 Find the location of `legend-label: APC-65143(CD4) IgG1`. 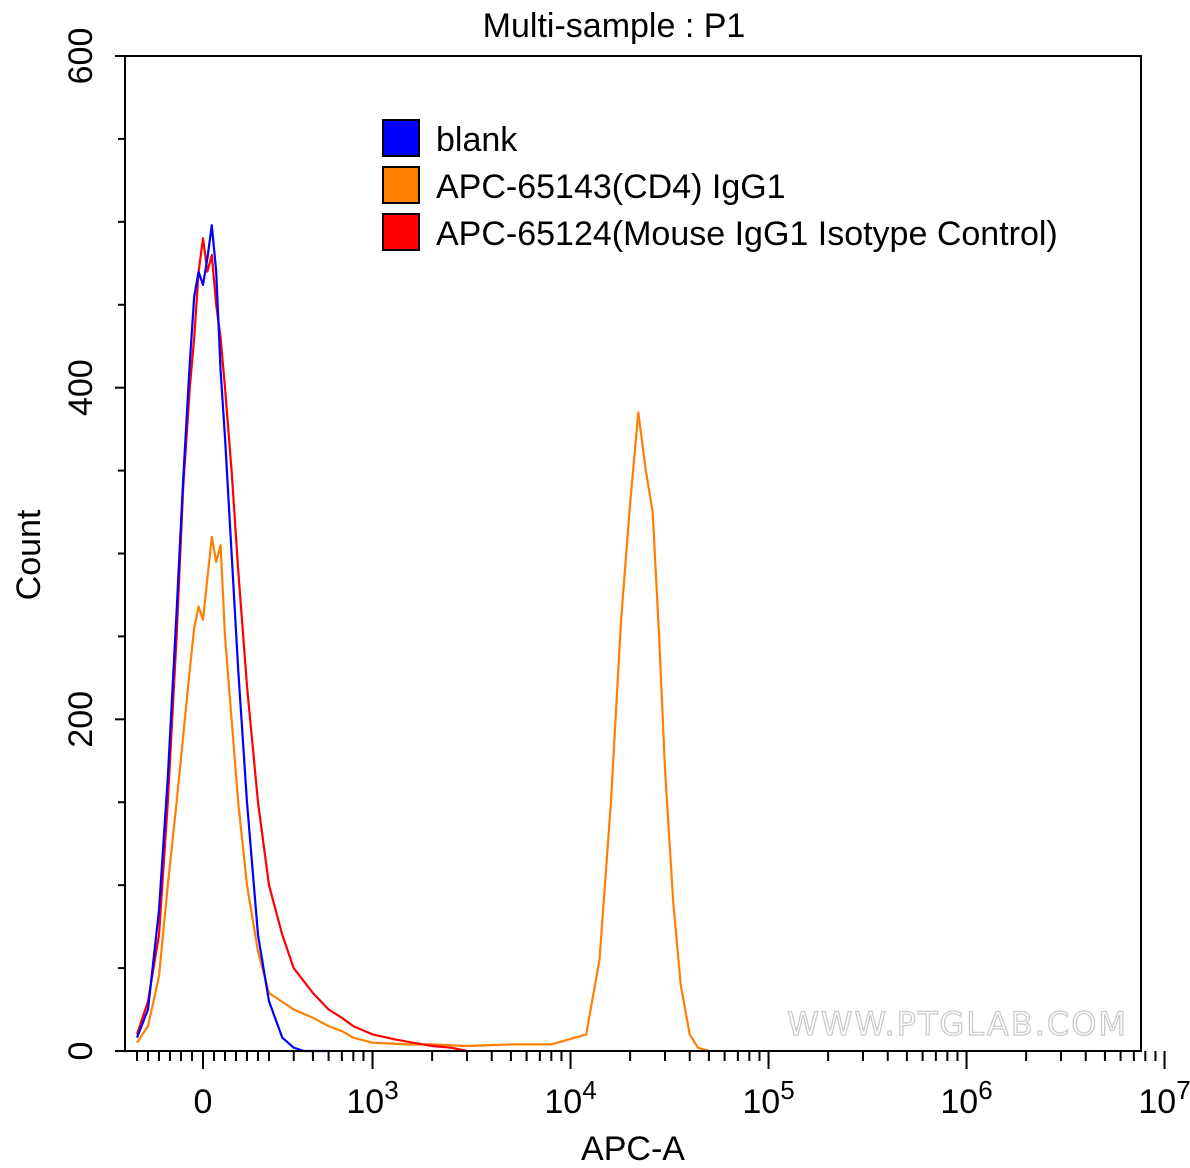

legend-label: APC-65143(CD4) IgG1 is located at coordinates (611, 187).